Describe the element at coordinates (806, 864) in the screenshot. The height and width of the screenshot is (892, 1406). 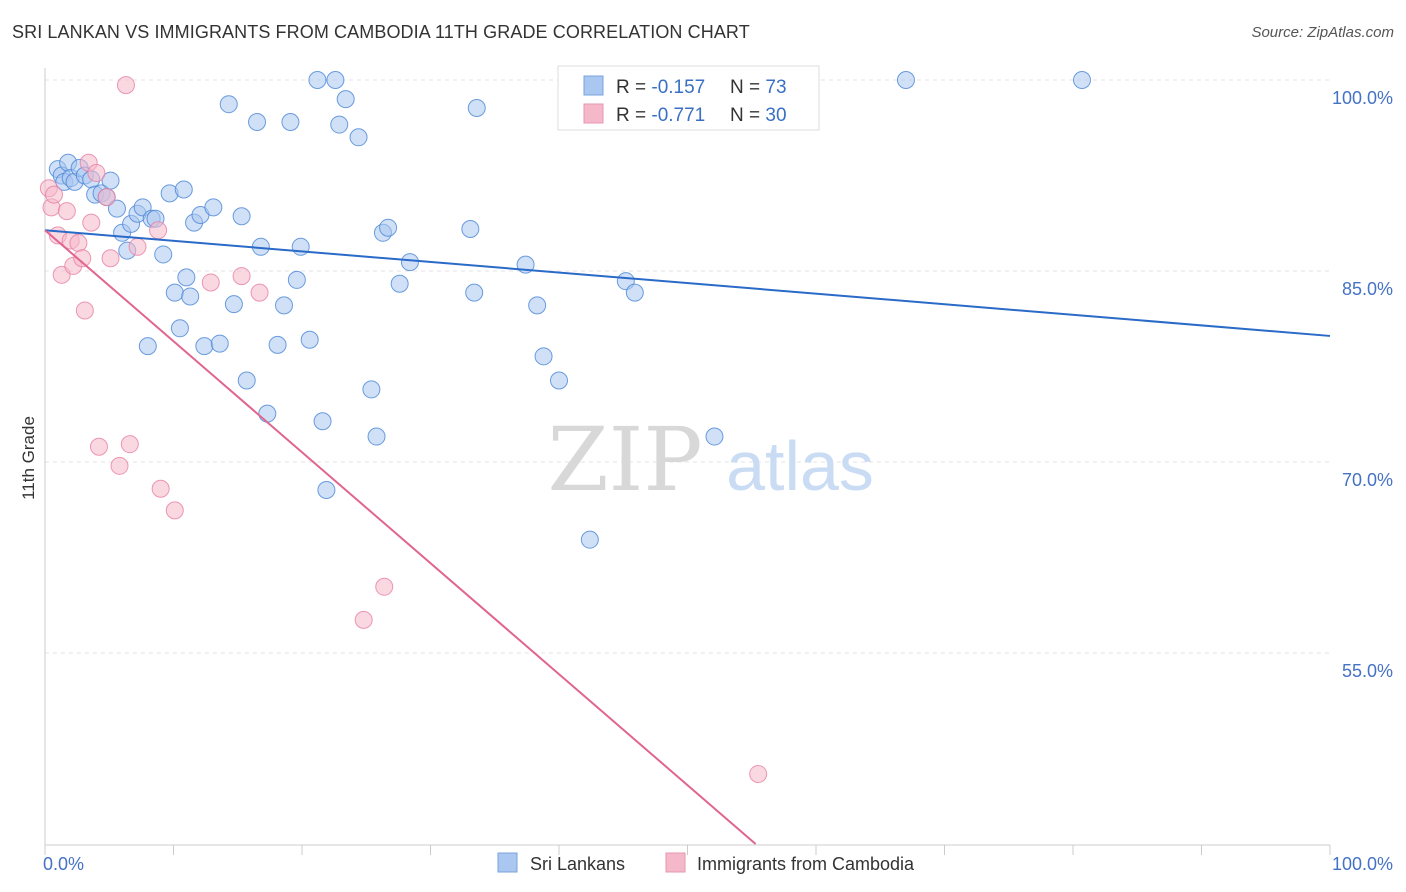
I see `bottom-legend-label-cambodia: Immigrants from Cambodia` at that location.